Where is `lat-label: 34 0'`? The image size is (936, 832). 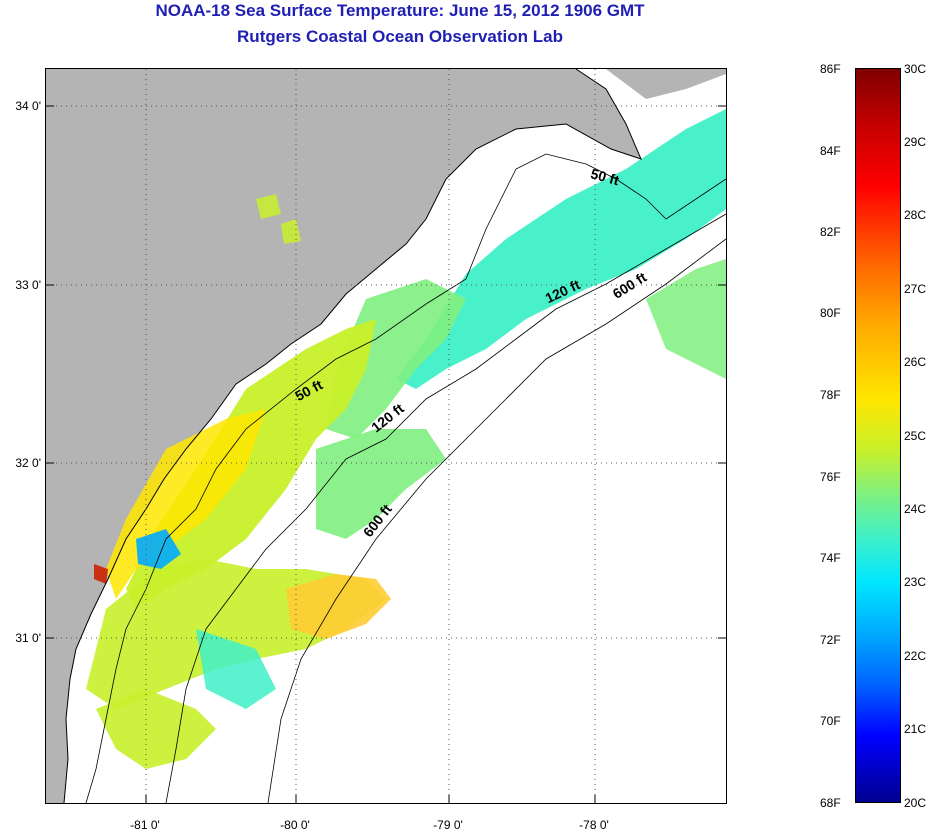
lat-label: 34 0' is located at coordinates (28, 106).